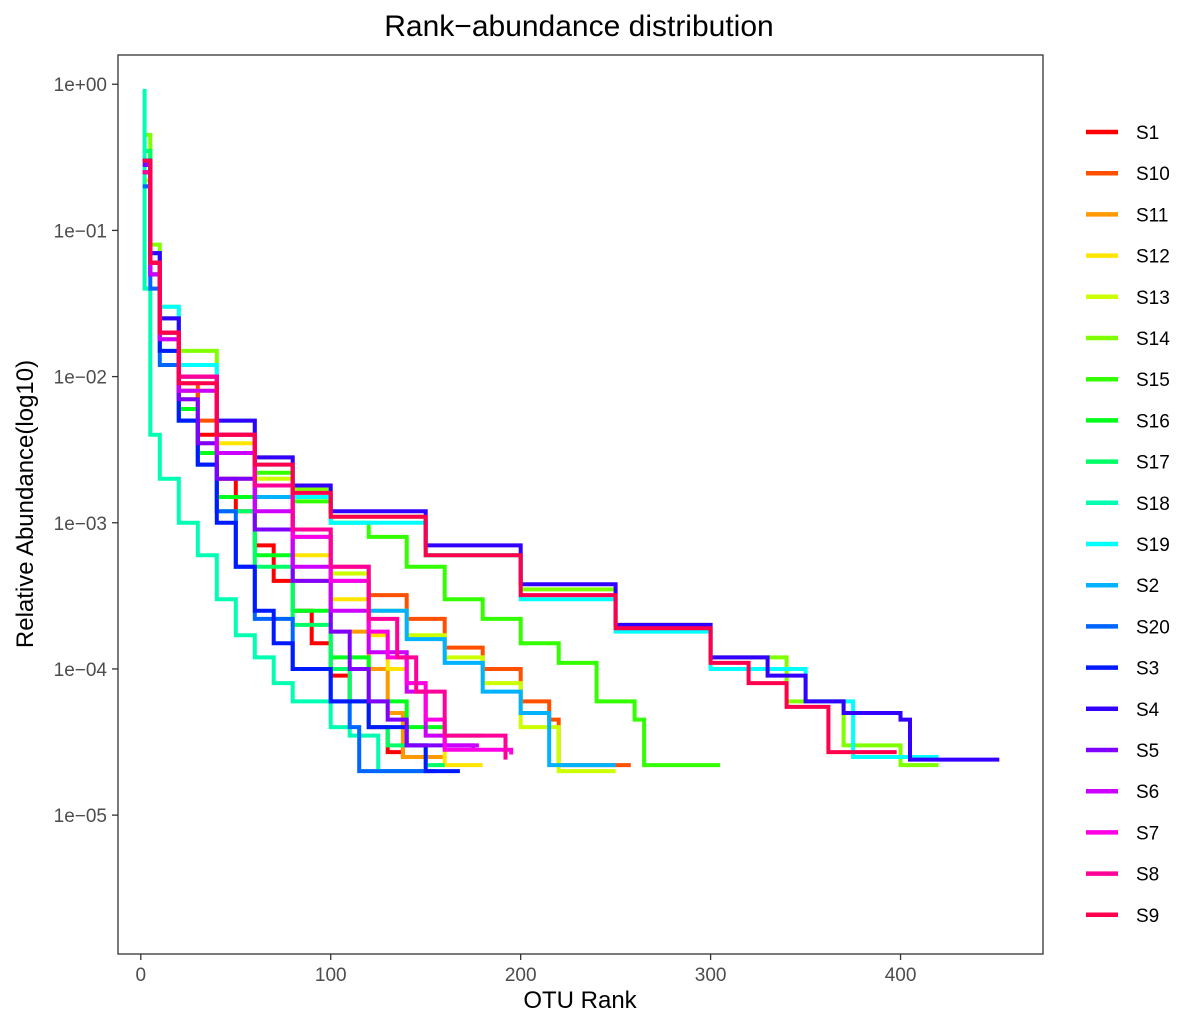 This screenshot has height=1029, width=1200. Describe the element at coordinates (1147, 875) in the screenshot. I see `legend-label-s8: S8` at that location.